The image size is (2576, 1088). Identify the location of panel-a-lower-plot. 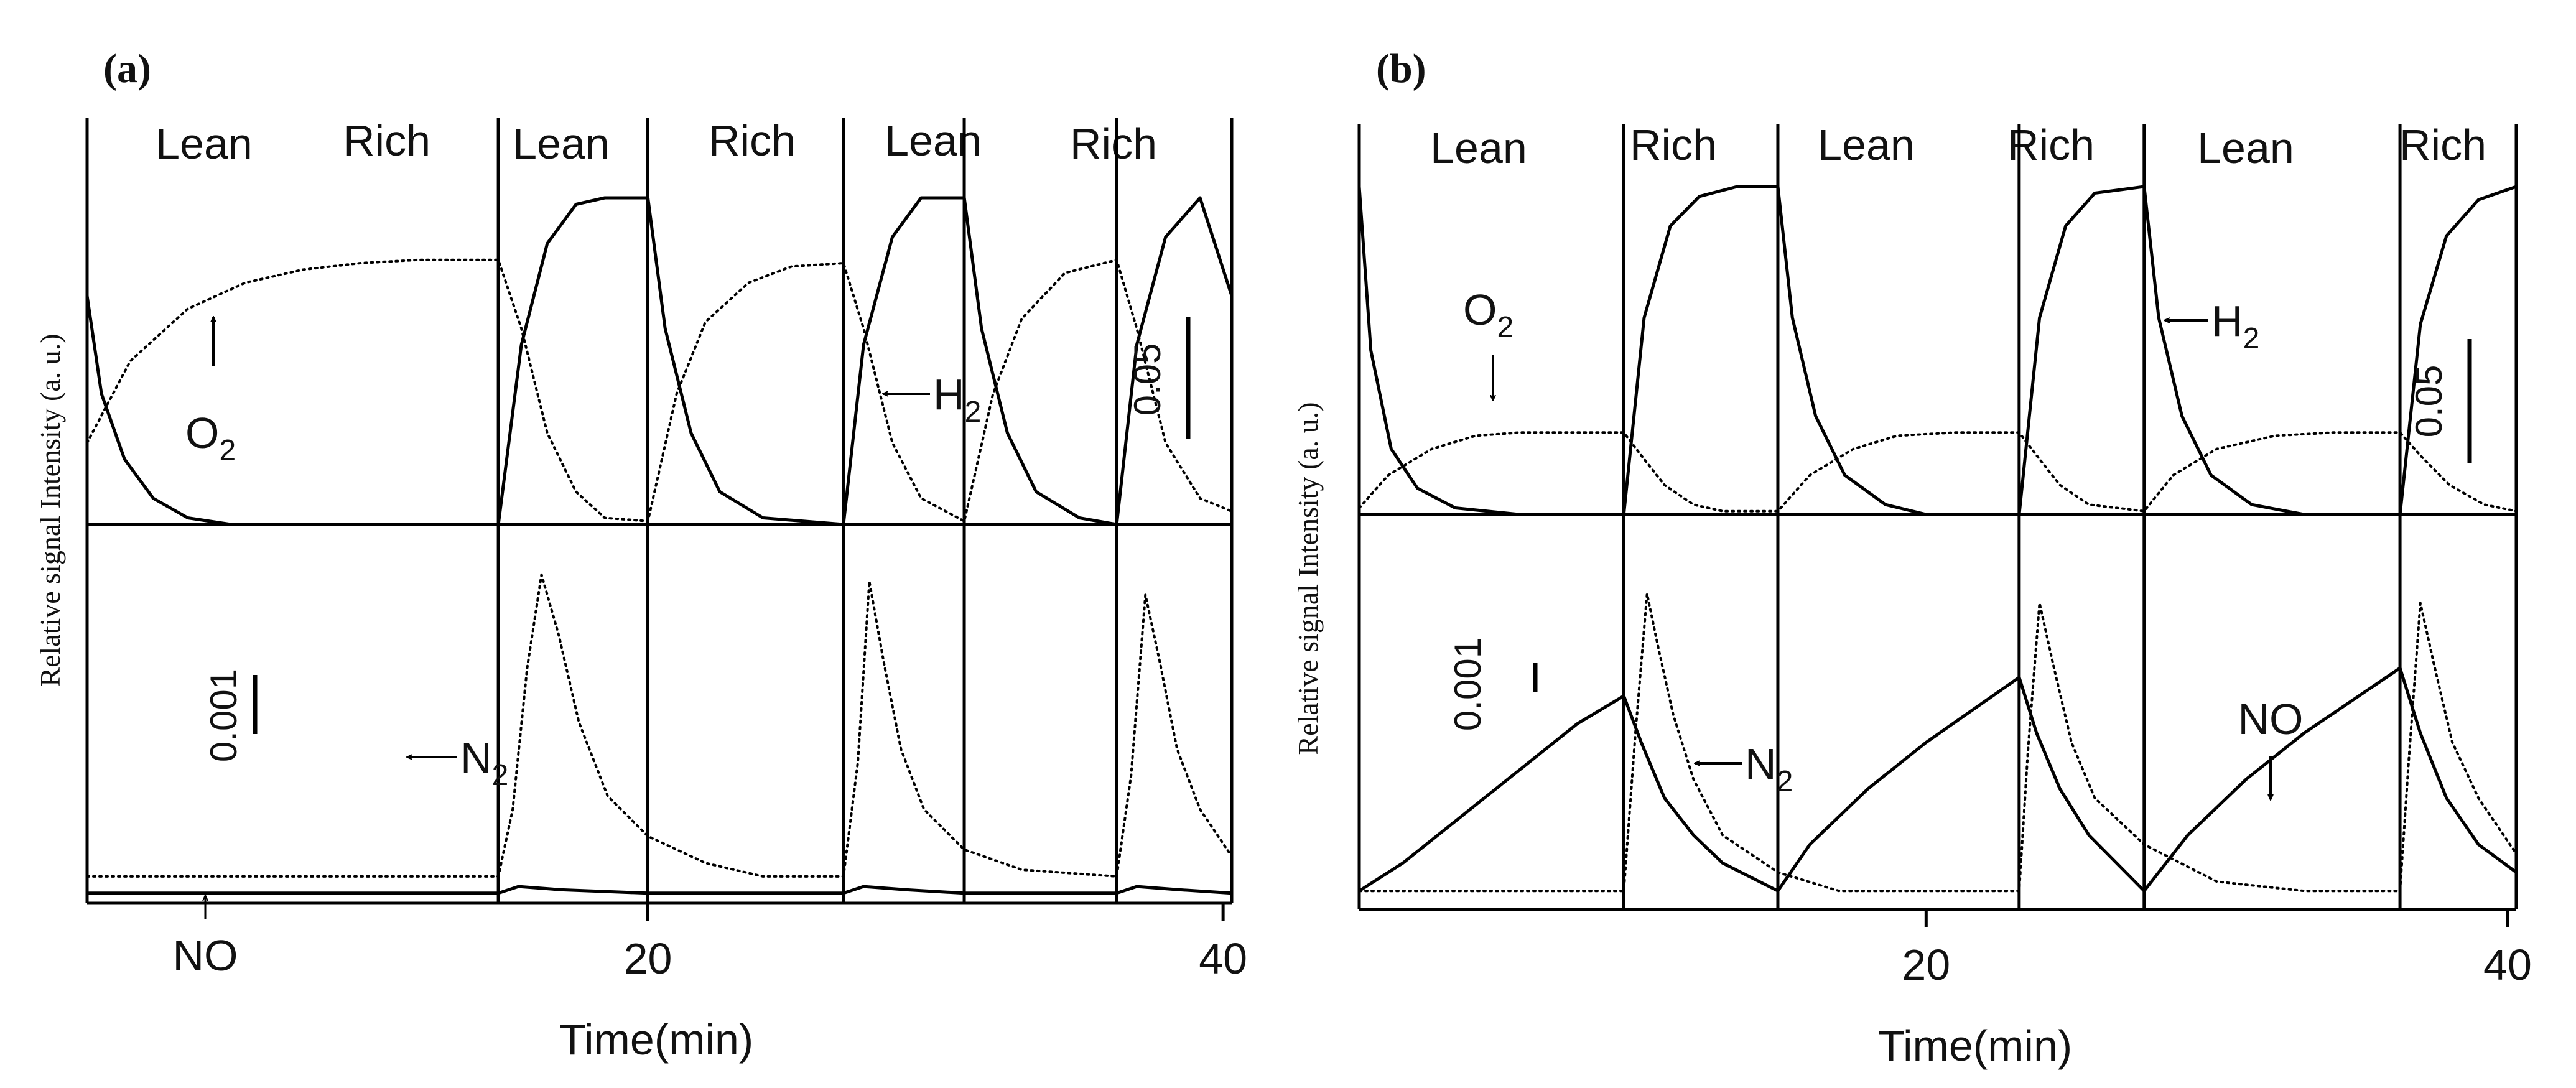
(659, 734).